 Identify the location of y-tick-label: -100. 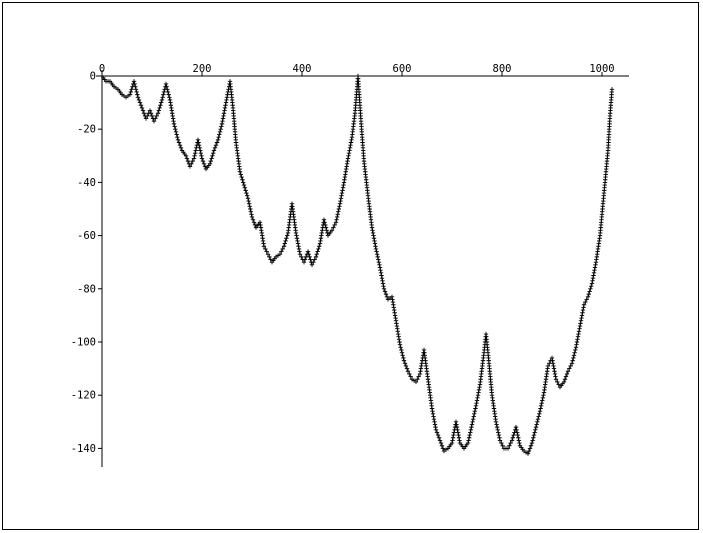
(83, 343).